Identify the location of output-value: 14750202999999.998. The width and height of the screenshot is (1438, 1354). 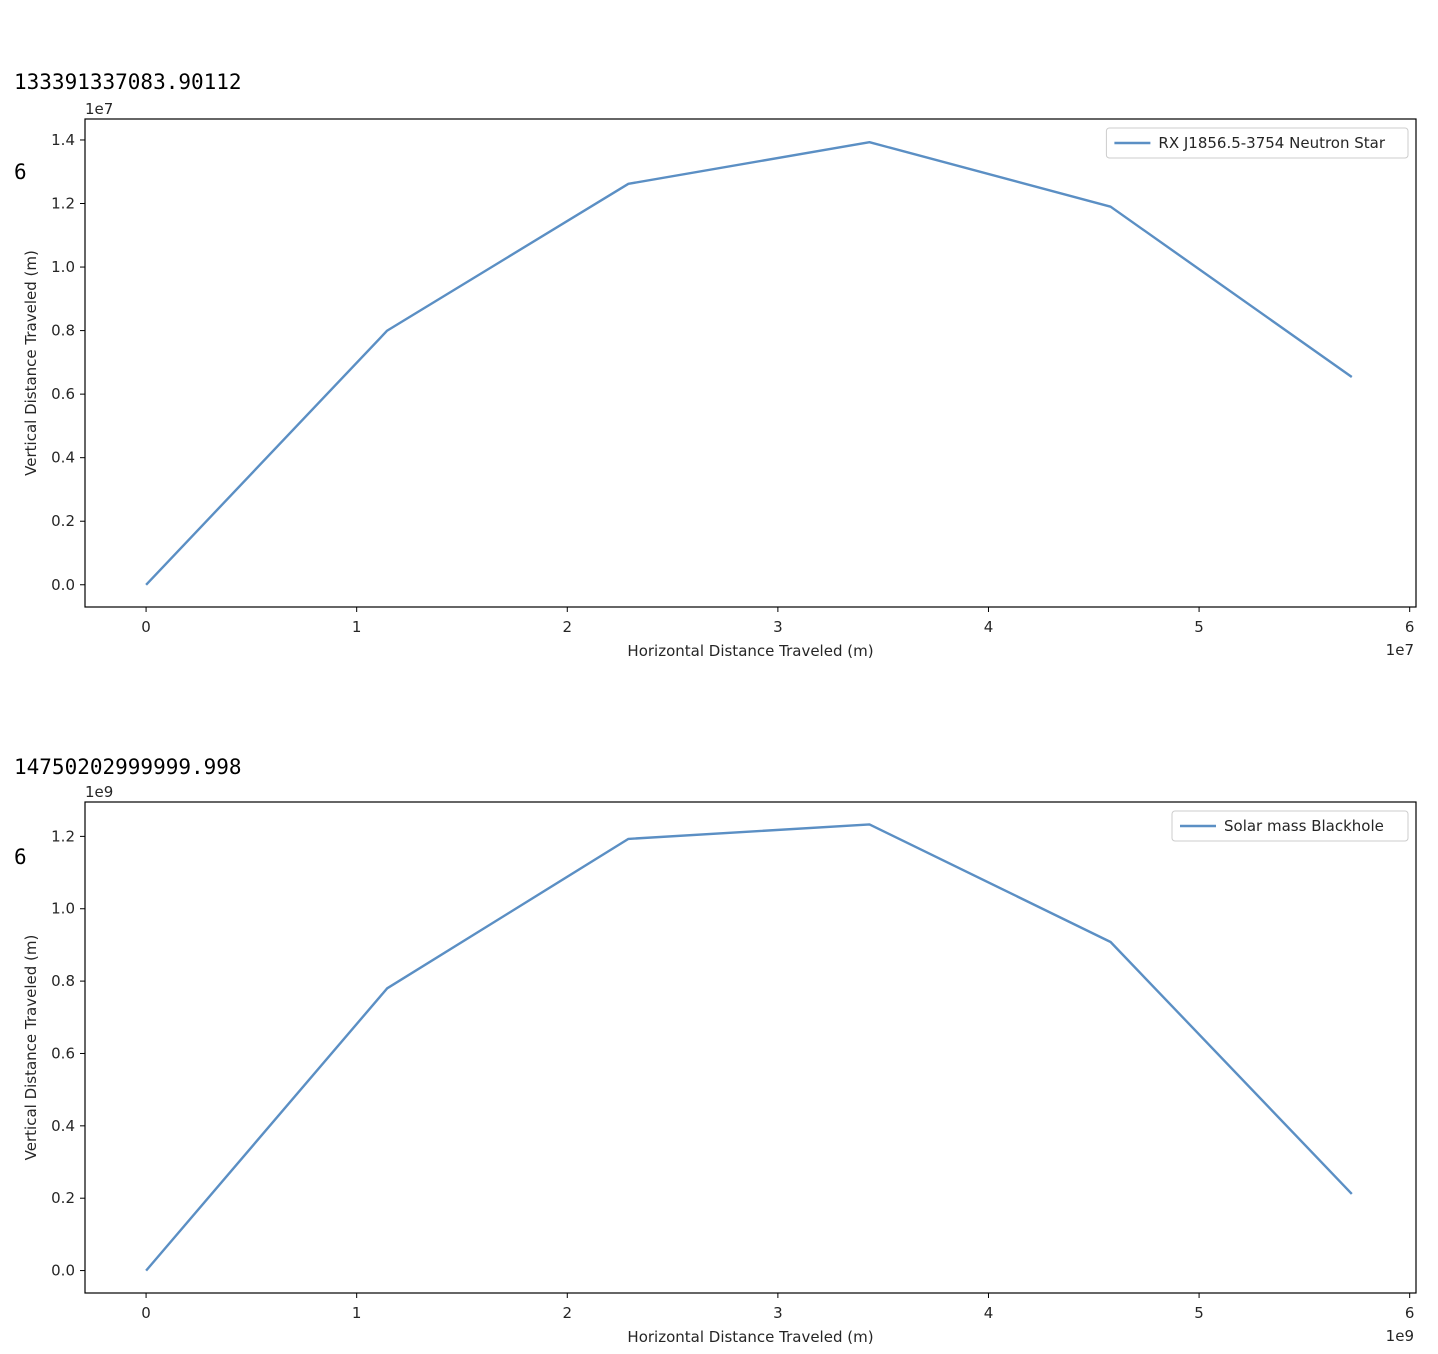
(128, 767).